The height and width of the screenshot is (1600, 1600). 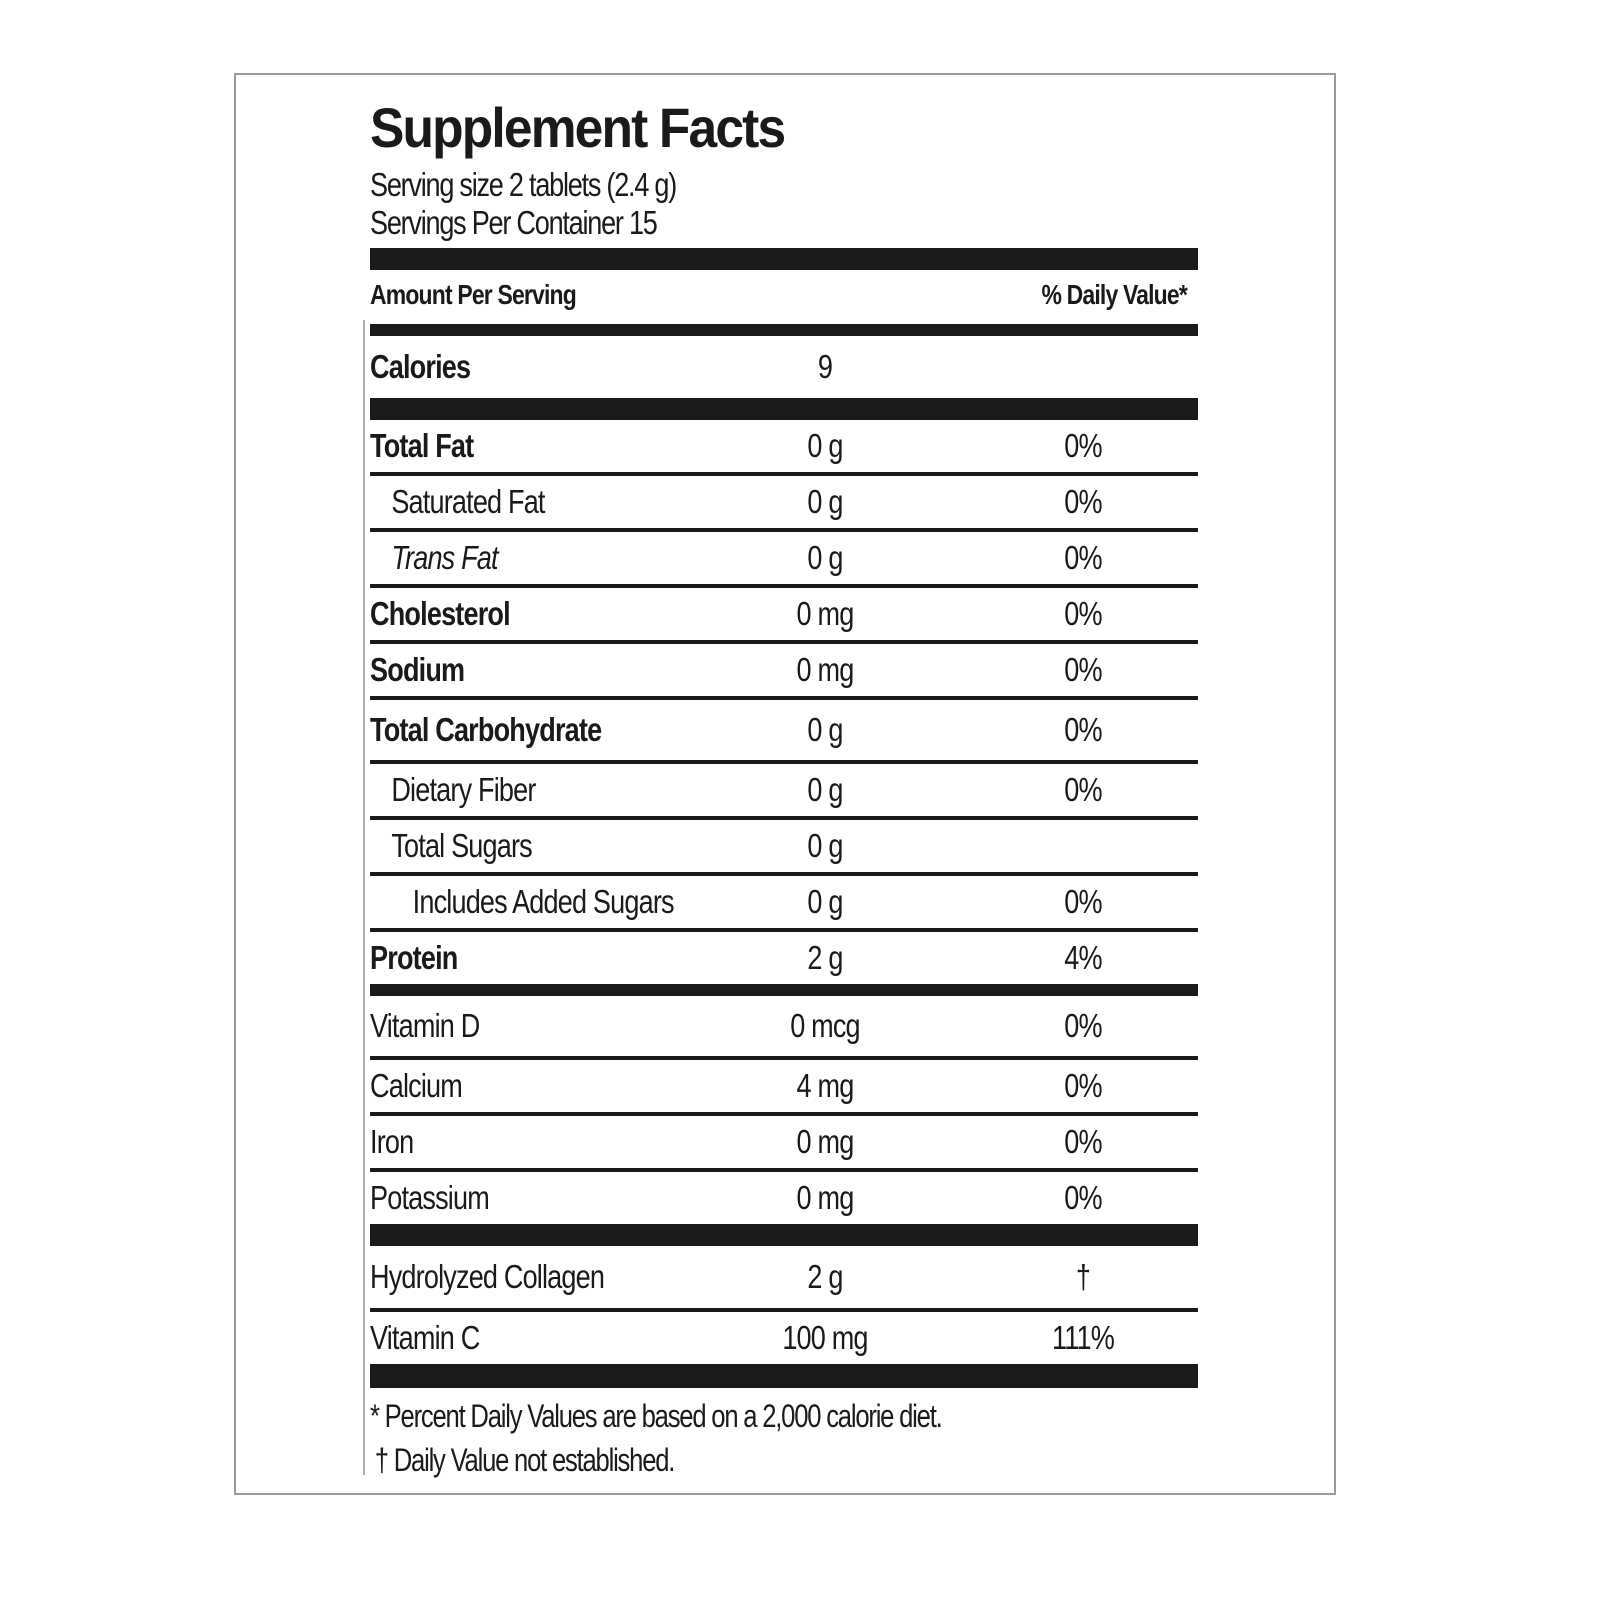 I want to click on nutrient-row: Total Carbohydrate 0 g 0%, so click(x=784, y=730).